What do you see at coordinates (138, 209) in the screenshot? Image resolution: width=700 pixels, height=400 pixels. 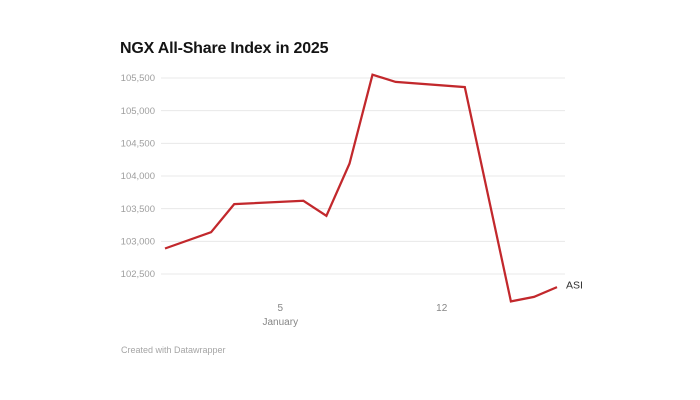 I see `y-axis-tick-label: 103,500` at bounding box center [138, 209].